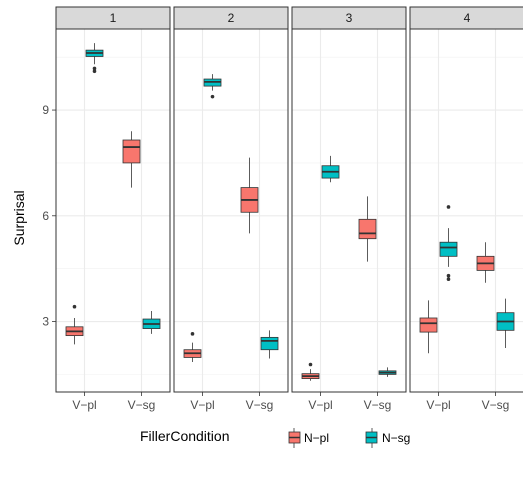 This screenshot has width=523, height=479. What do you see at coordinates (396, 438) in the screenshot?
I see `legend-label-nsg: N−sg` at bounding box center [396, 438].